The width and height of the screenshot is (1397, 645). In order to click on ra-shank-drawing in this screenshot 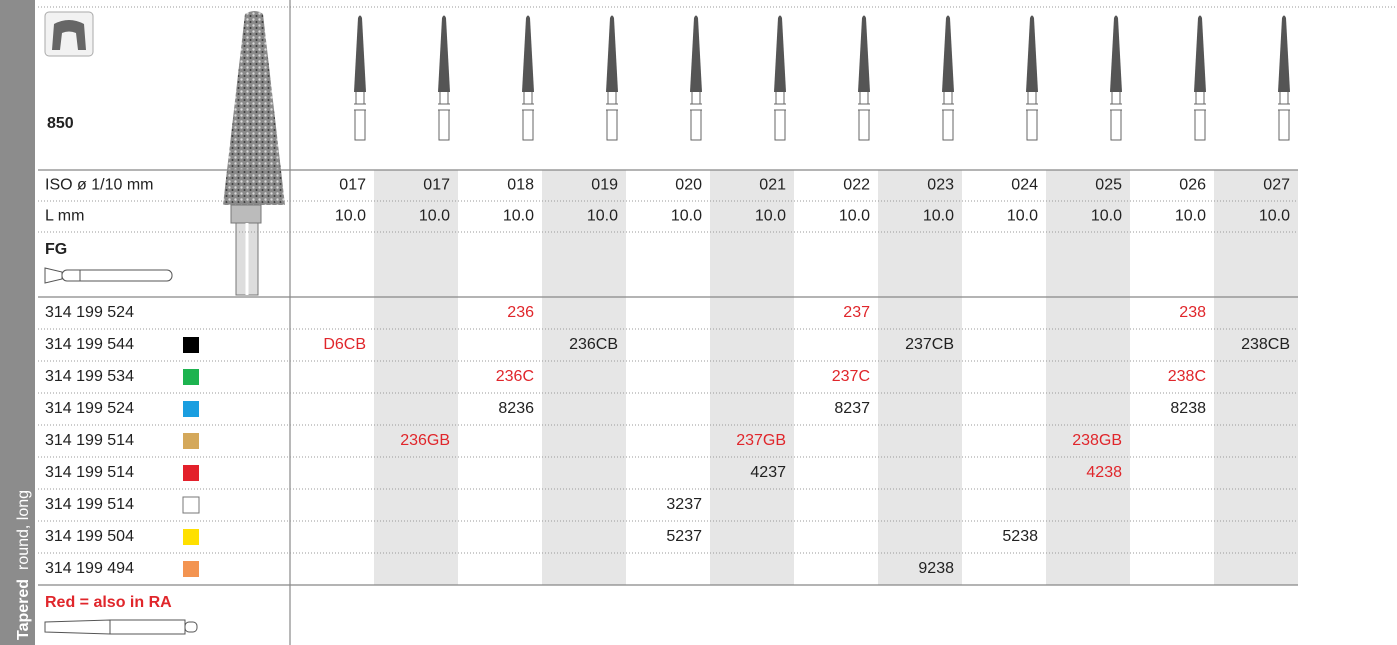, I will do `click(121, 627)`.